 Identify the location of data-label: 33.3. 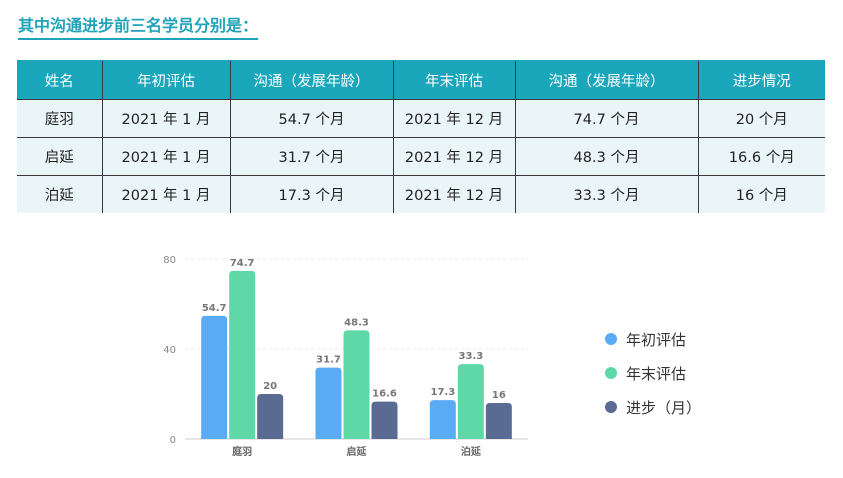
(470, 356).